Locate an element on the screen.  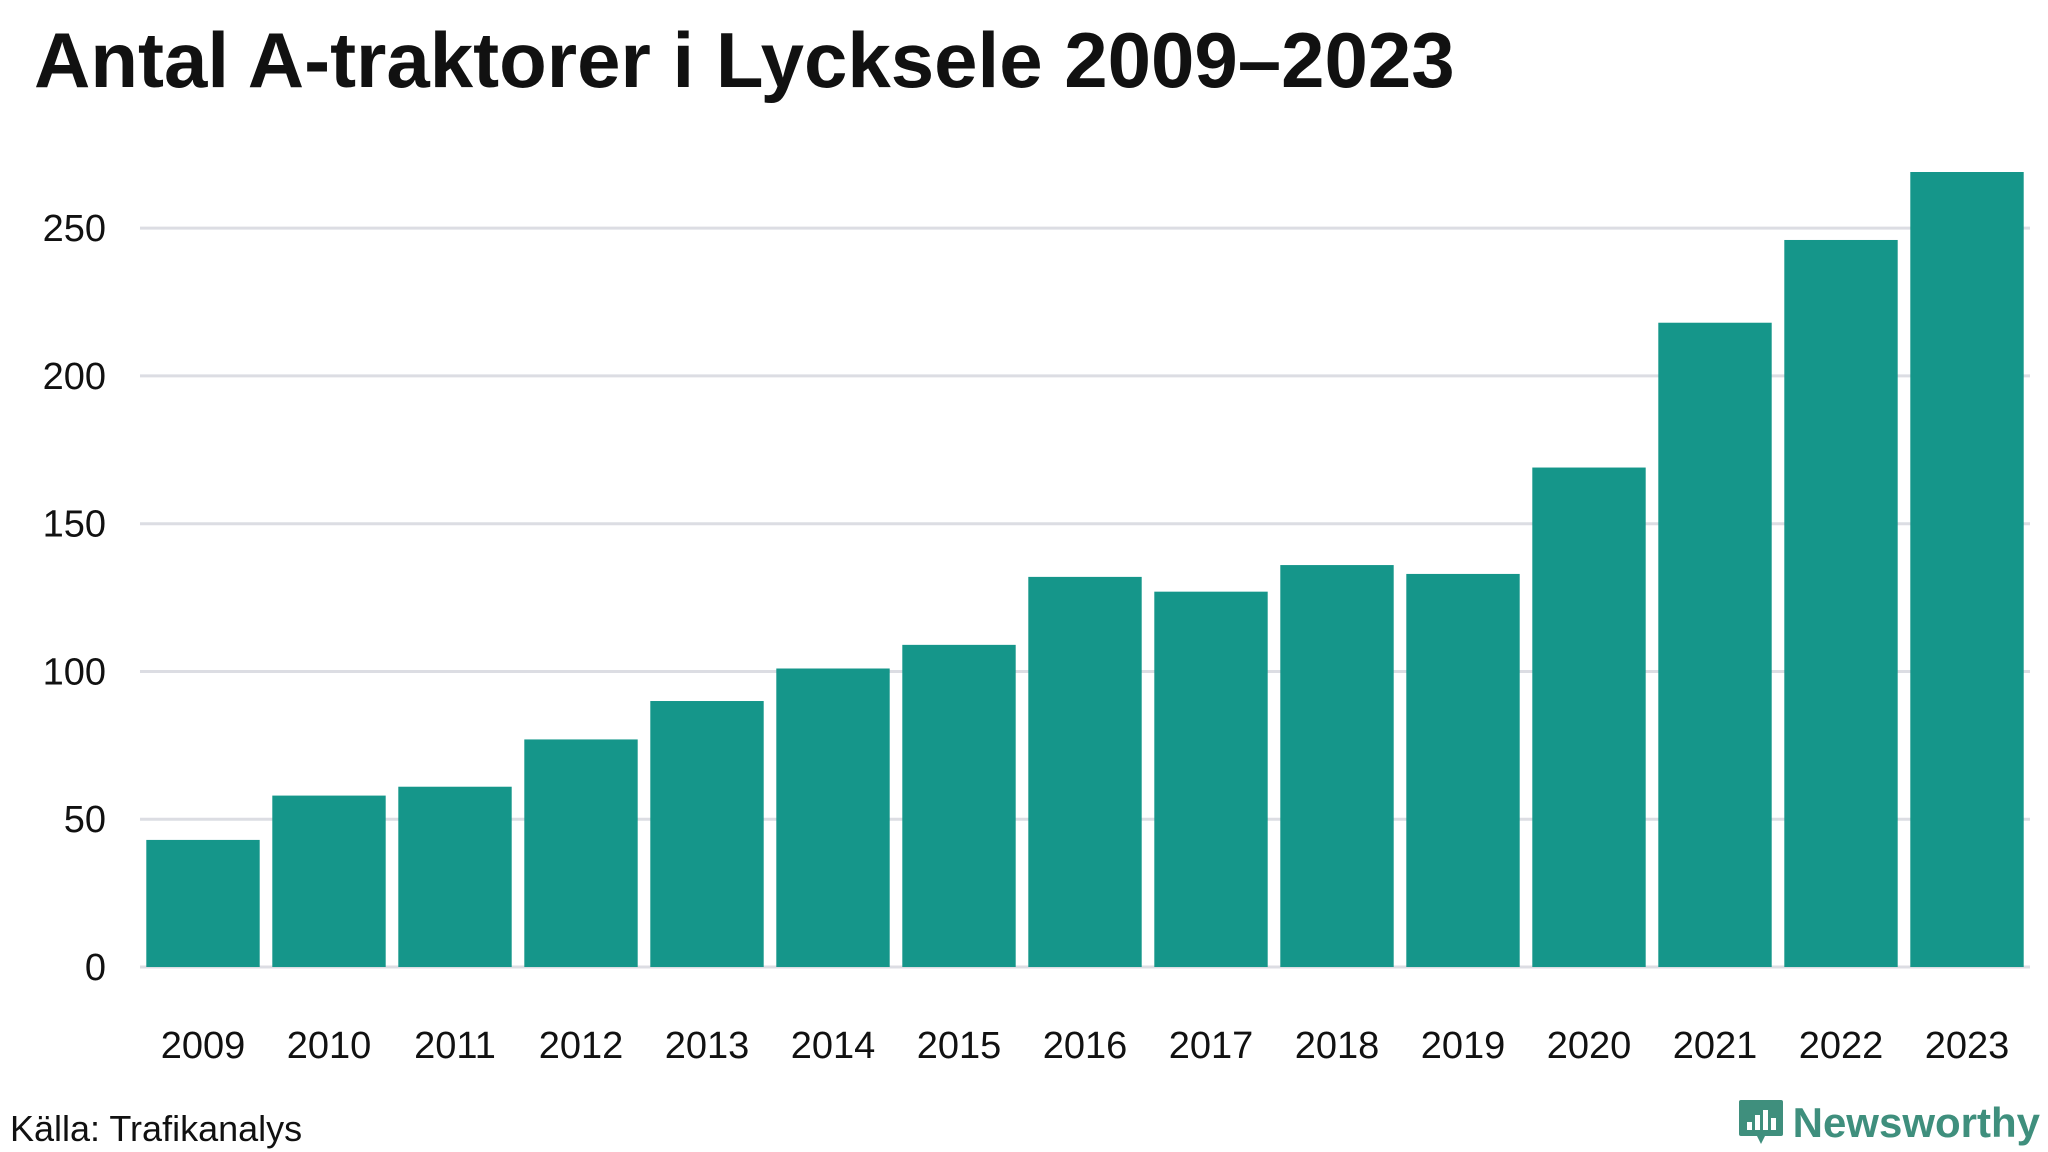
bar-2014 is located at coordinates (833, 817).